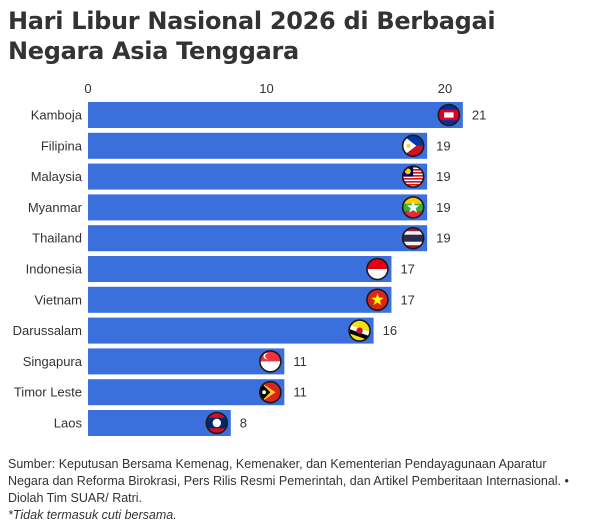 Image resolution: width=595 pixels, height=532 pixels. Describe the element at coordinates (258, 207) in the screenshot. I see `bar-myanmar` at that location.